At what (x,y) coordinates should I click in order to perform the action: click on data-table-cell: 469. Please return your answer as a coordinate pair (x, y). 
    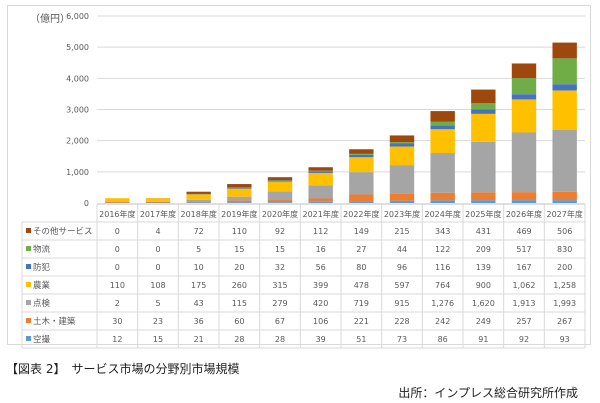
    Looking at the image, I should click on (523, 231).